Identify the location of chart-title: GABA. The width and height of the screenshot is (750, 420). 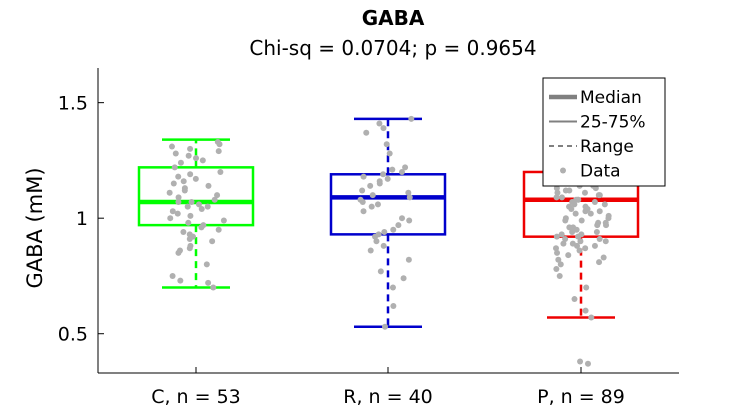
(393, 18).